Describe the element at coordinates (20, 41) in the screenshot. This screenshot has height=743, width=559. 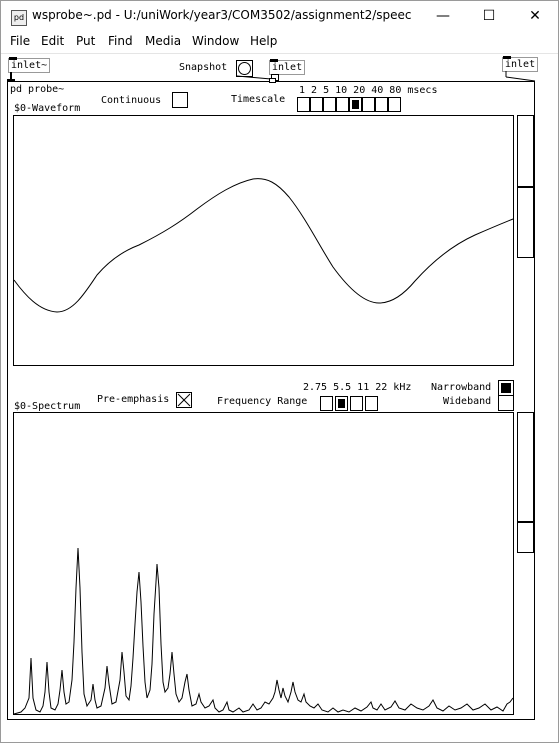
I see `menu-file: File` at that location.